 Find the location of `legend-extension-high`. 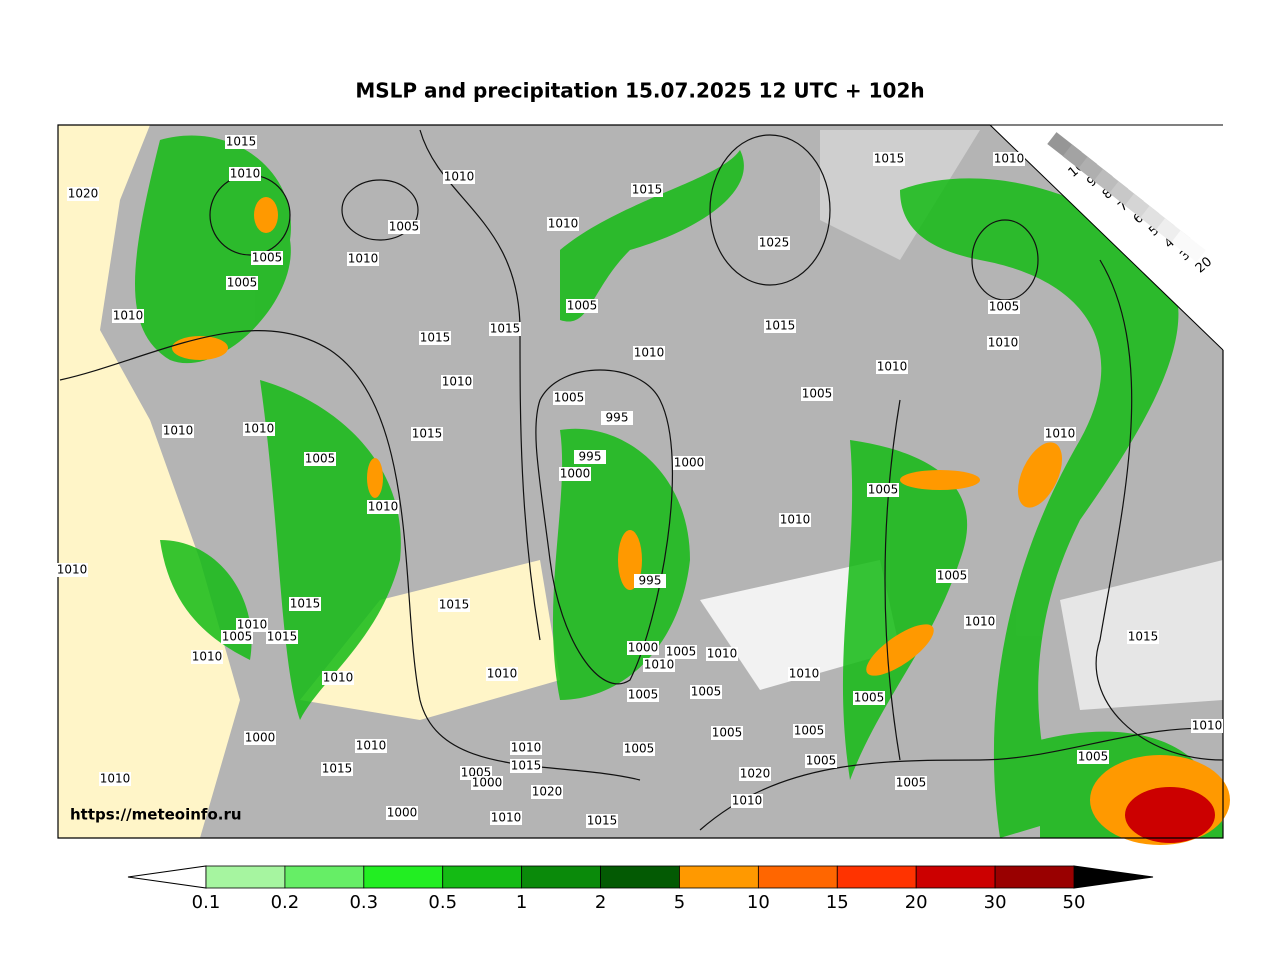

legend-extension-high is located at coordinates (1113, 877).